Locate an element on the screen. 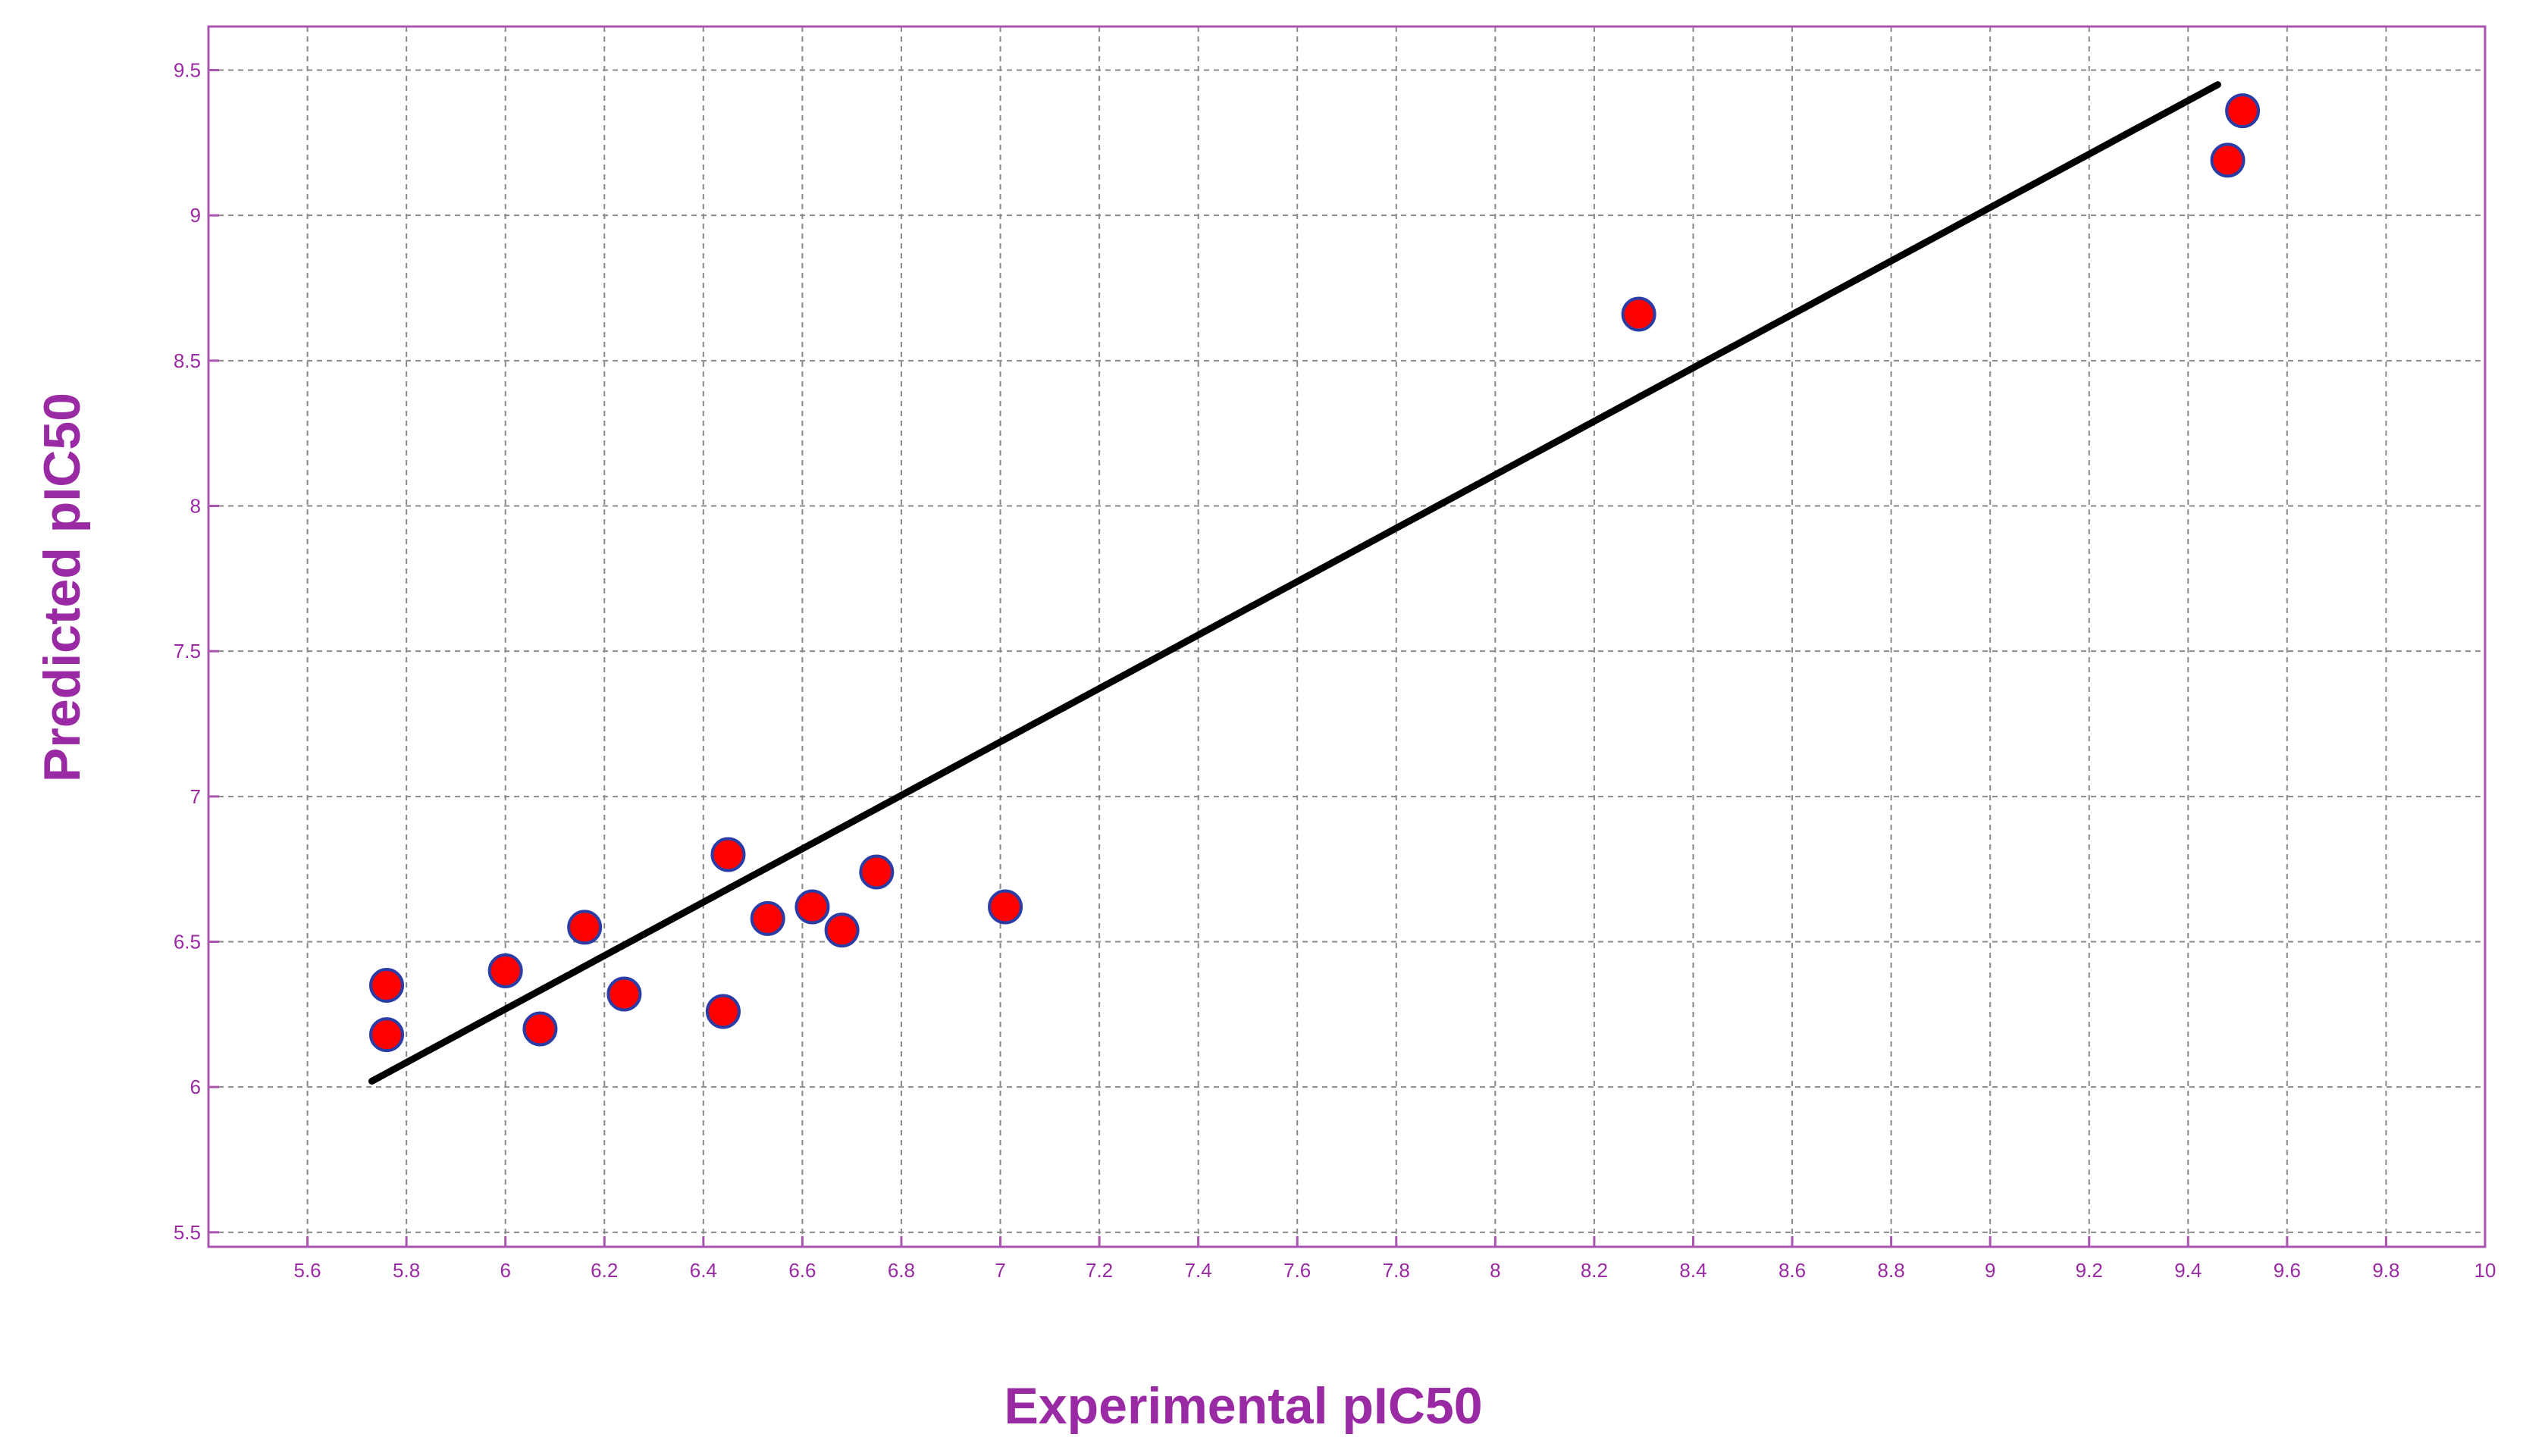  x-tick-label-21: 9.8 is located at coordinates (2385, 1270).